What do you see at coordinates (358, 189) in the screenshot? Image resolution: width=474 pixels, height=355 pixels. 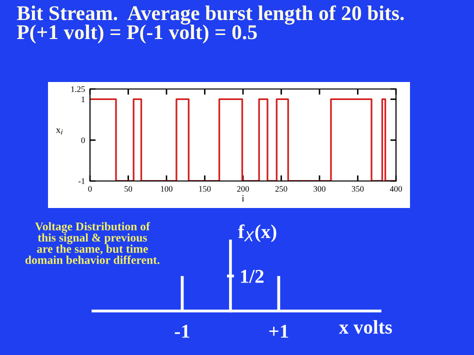 I see `x-tick-label: 350` at bounding box center [358, 189].